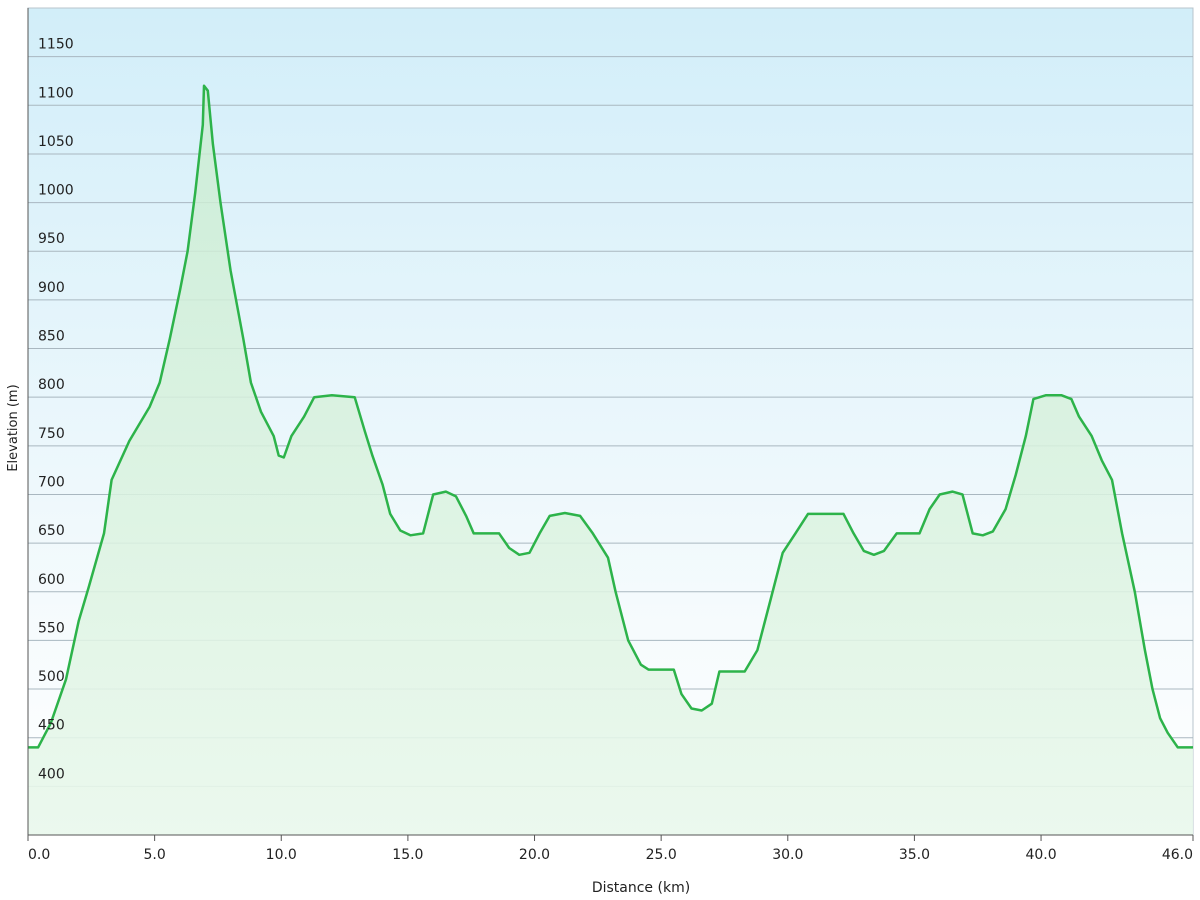 The height and width of the screenshot is (900, 1200). I want to click on x-tick-label: 40.0, so click(1040, 855).